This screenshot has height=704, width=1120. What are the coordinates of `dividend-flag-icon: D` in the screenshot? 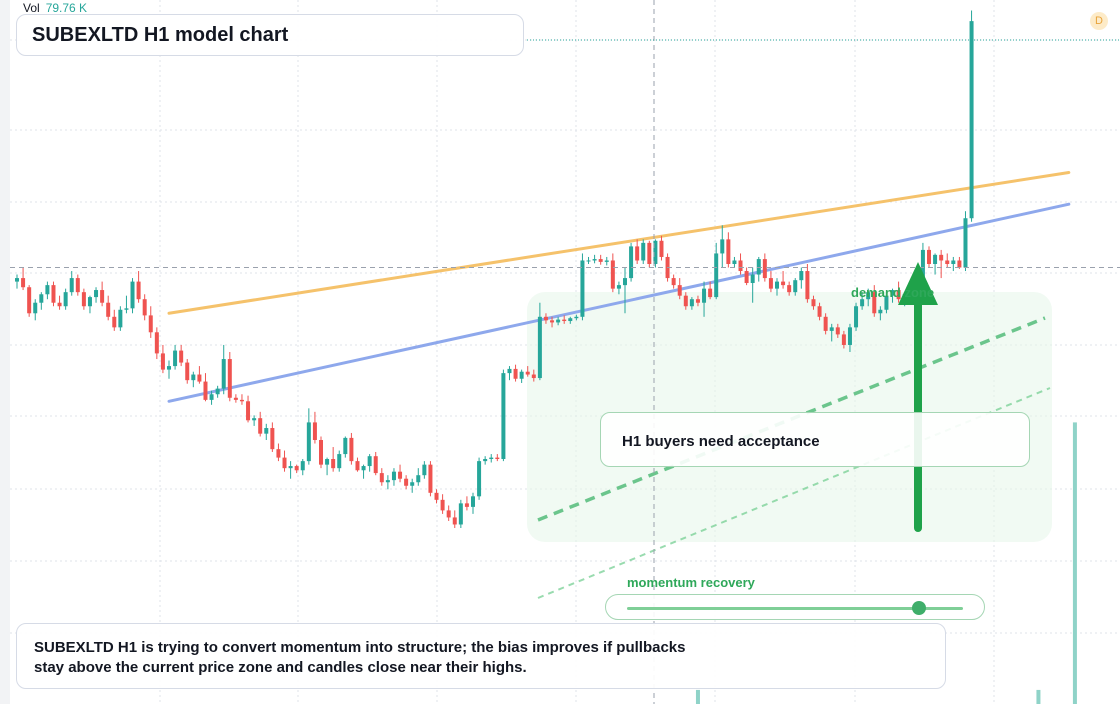 It's located at (1099, 21).